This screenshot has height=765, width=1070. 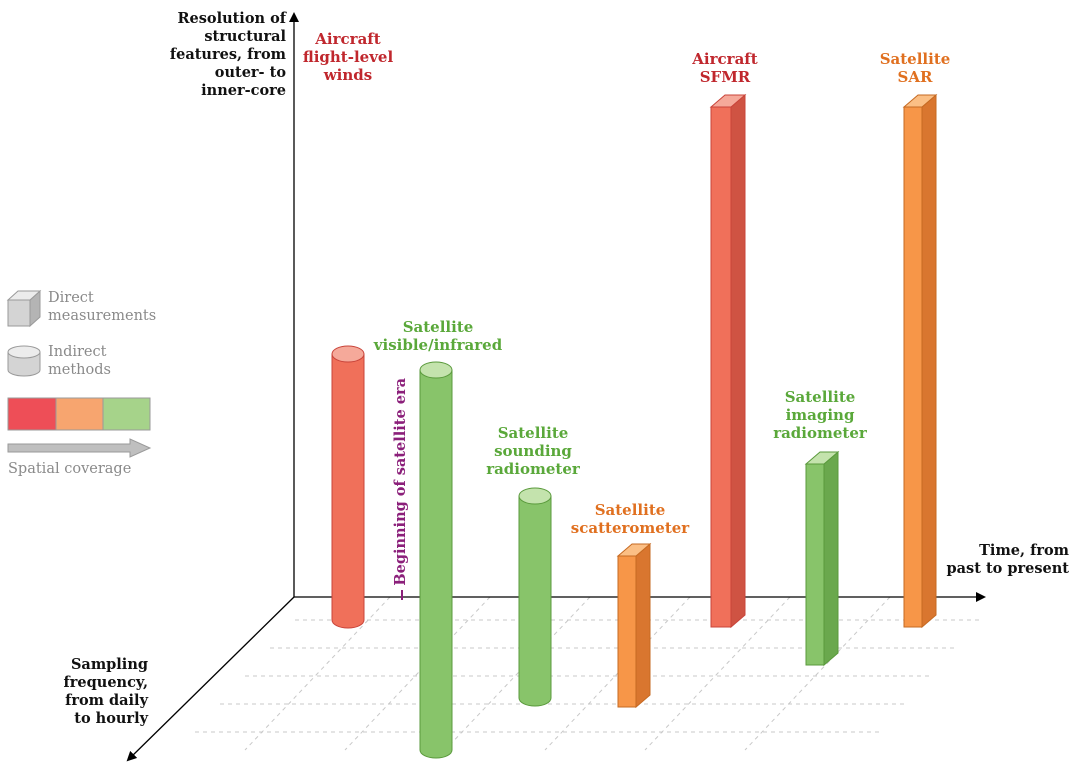 What do you see at coordinates (587, 673) in the screenshot?
I see `floor-grid` at bounding box center [587, 673].